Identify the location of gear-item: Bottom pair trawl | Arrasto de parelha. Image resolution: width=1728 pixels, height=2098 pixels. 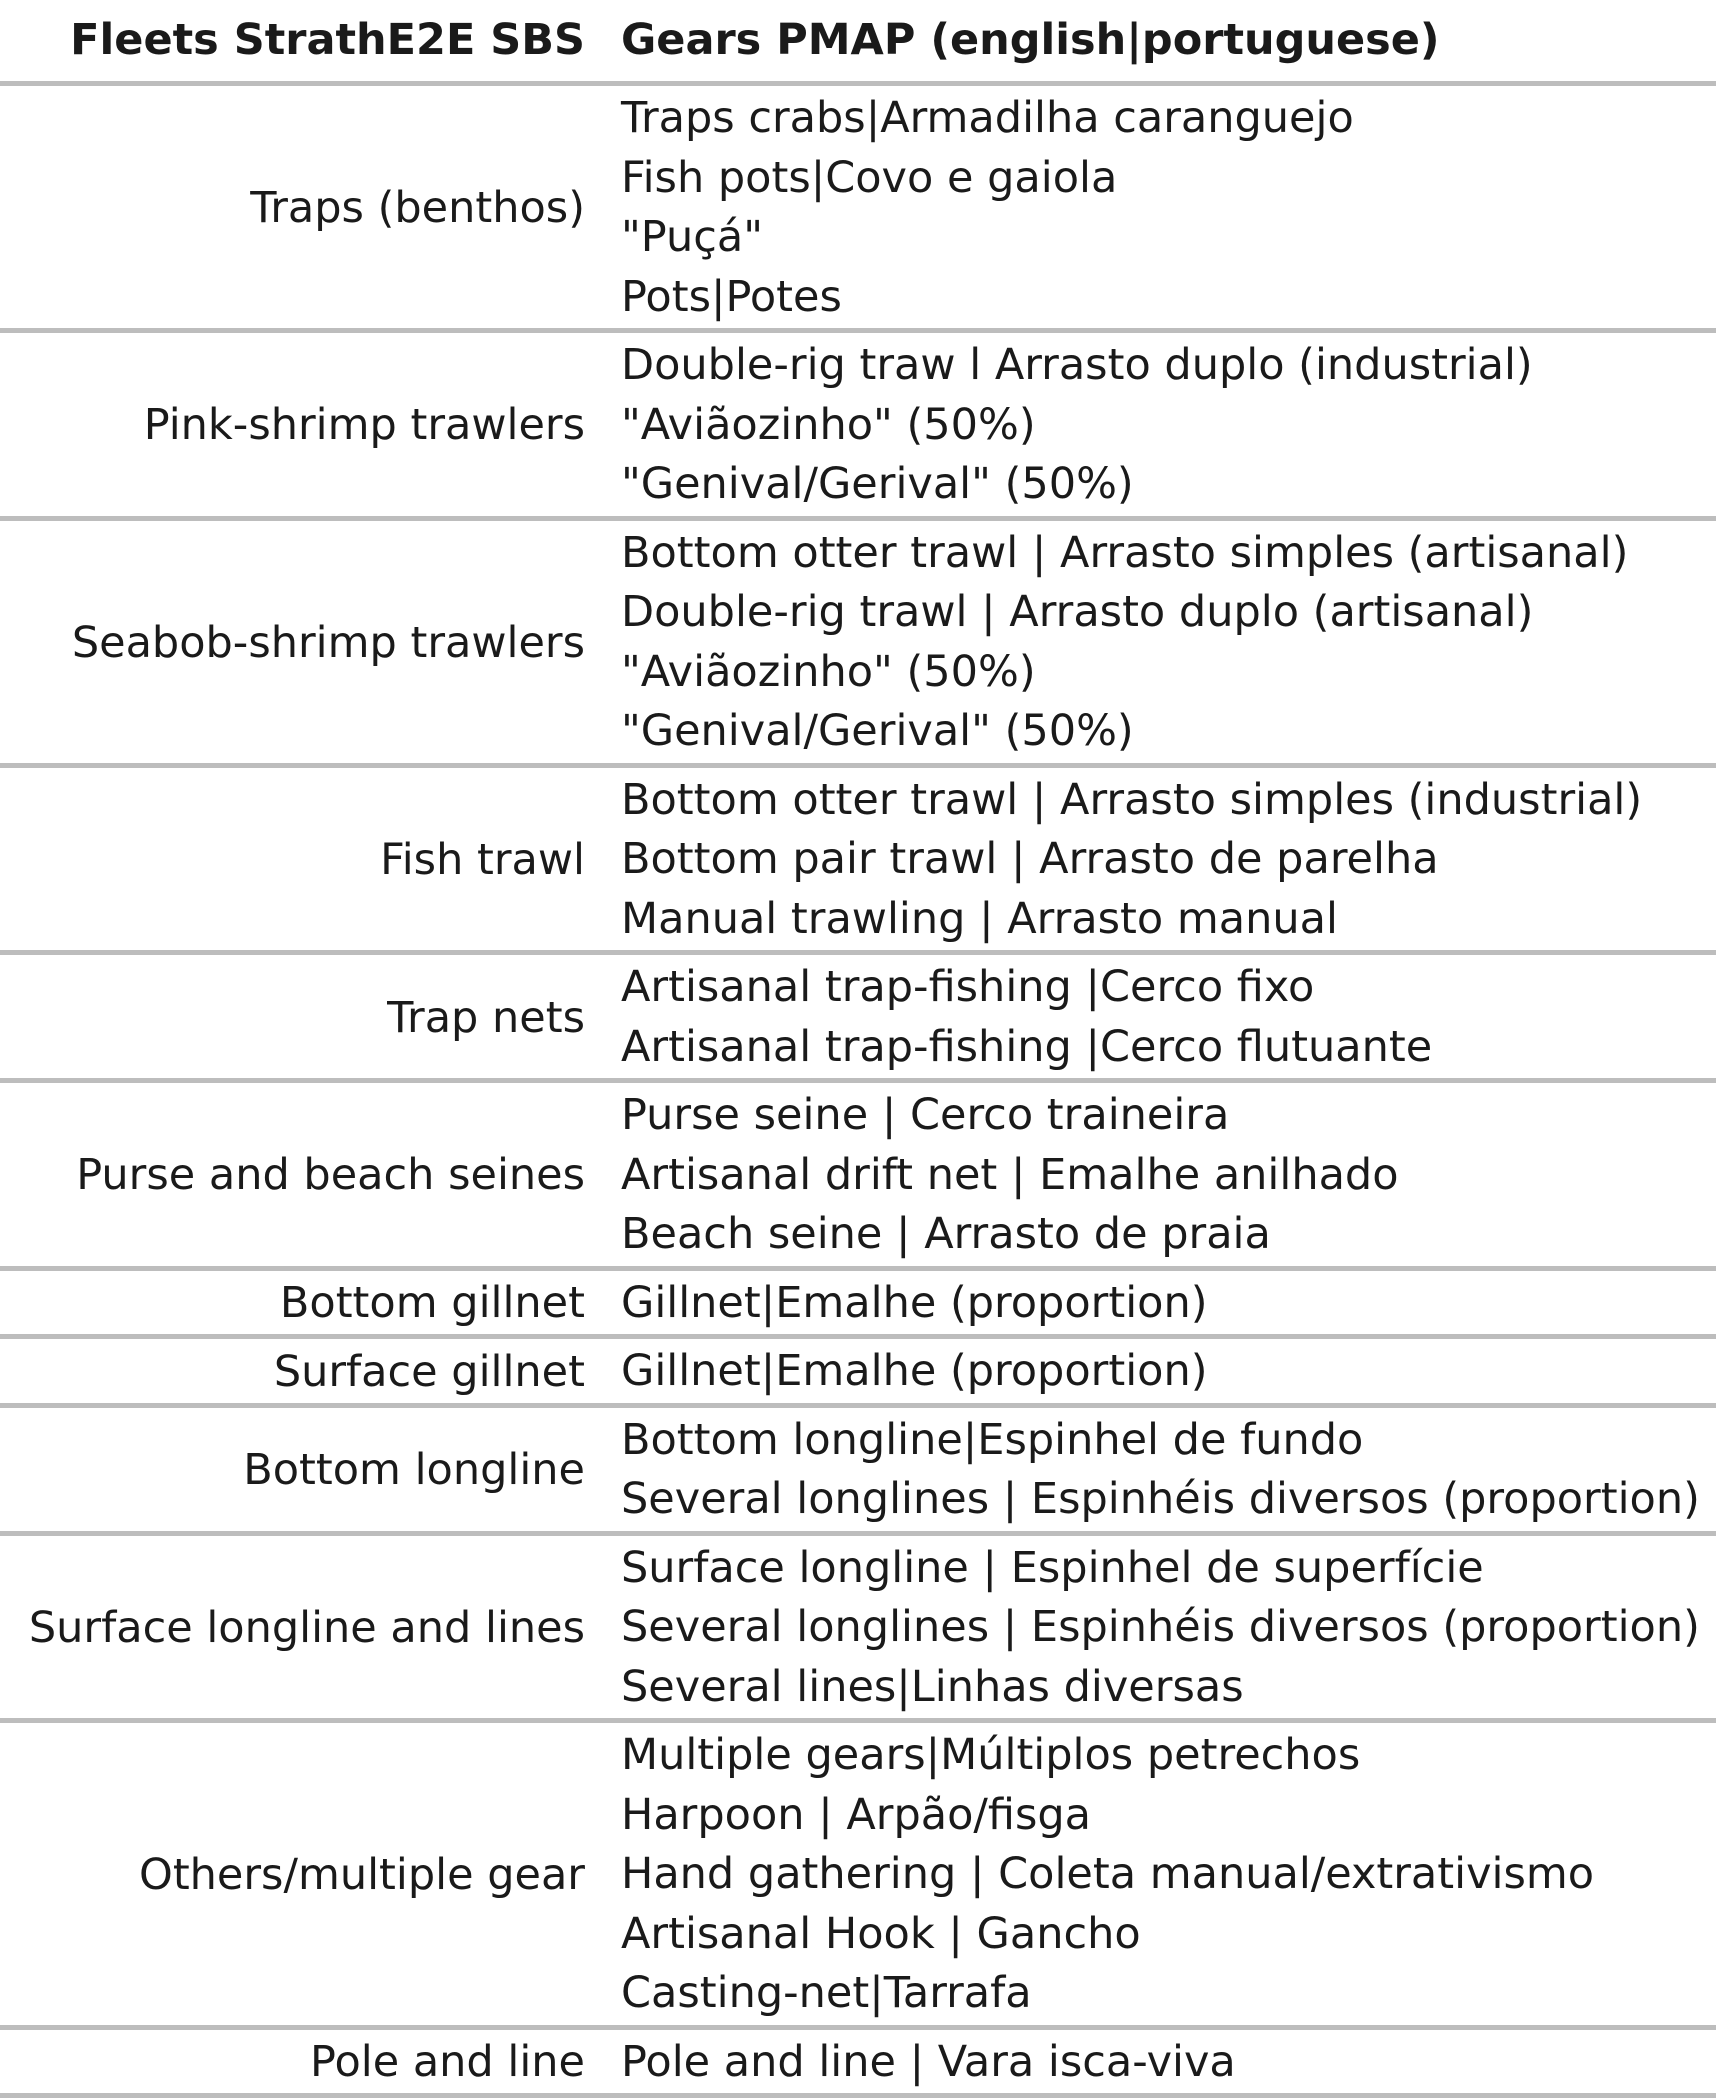
(1168, 860).